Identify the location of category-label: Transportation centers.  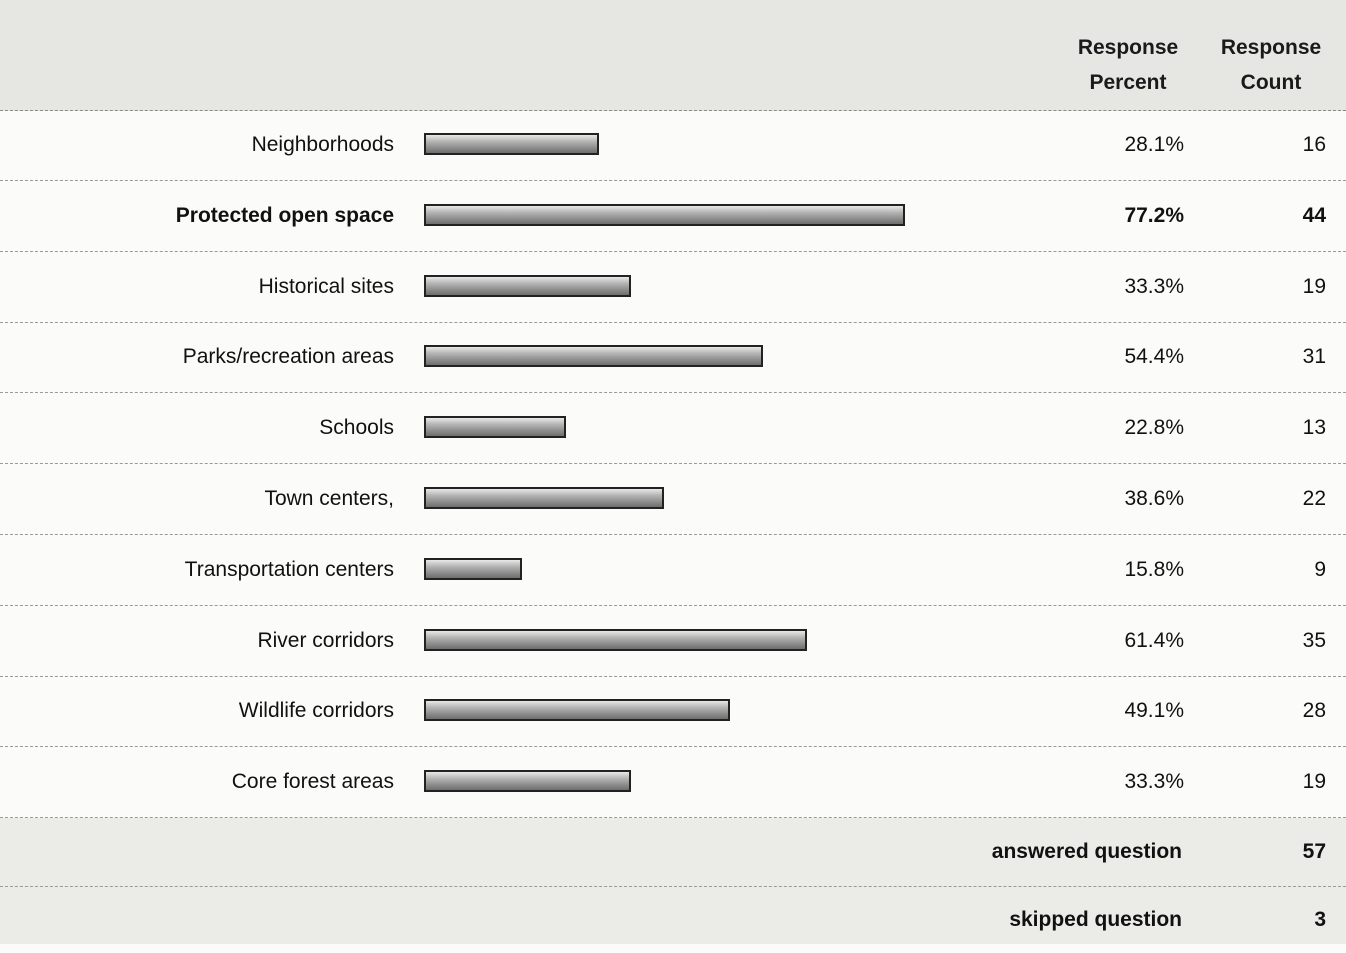
(289, 569).